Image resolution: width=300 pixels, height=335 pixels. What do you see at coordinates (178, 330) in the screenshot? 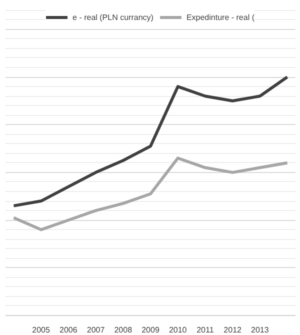
I see `x-tick-label: 2010` at bounding box center [178, 330].